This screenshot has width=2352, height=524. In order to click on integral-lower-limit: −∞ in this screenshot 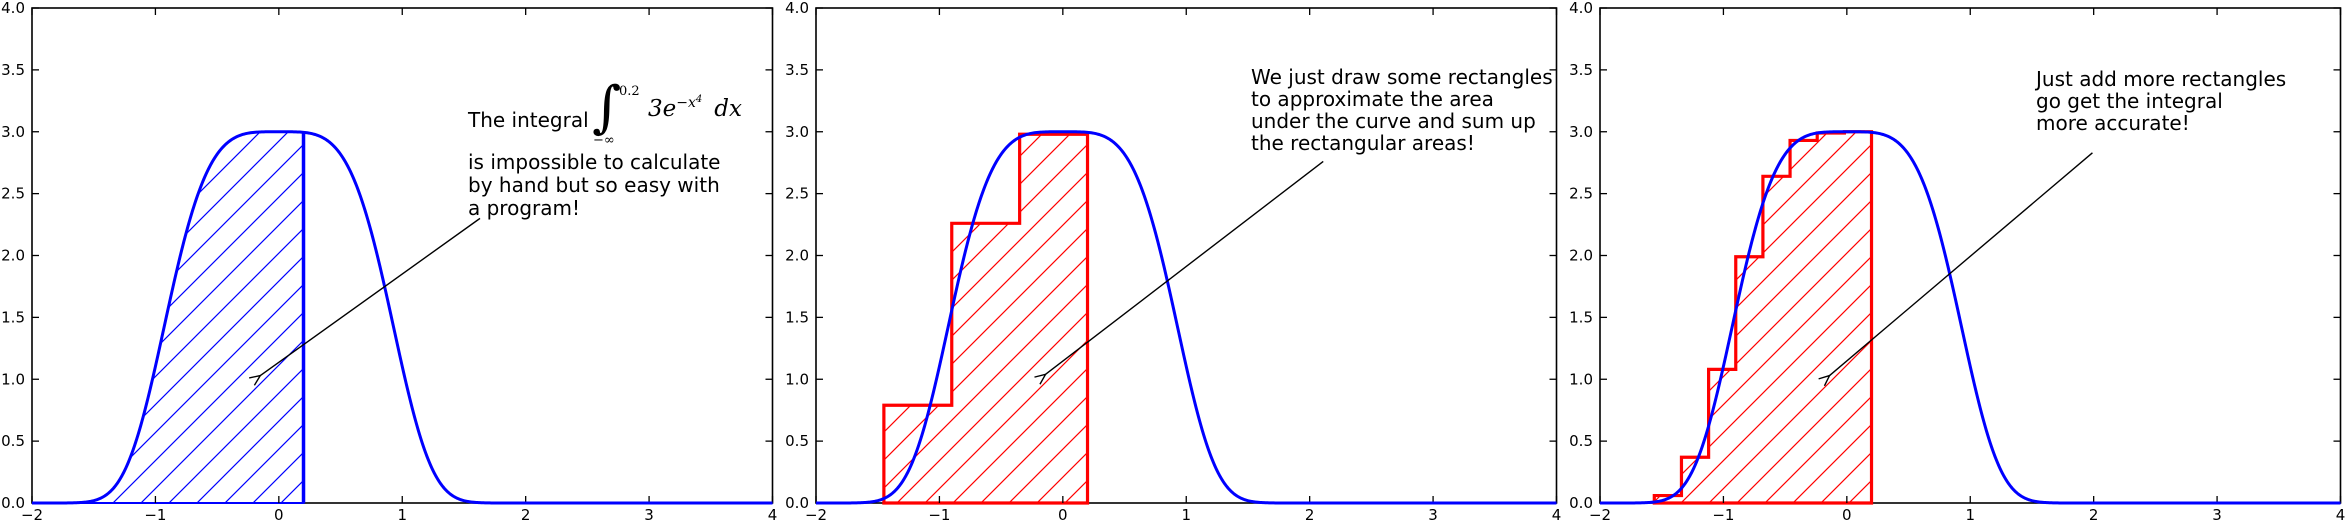, I will do `click(604, 140)`.